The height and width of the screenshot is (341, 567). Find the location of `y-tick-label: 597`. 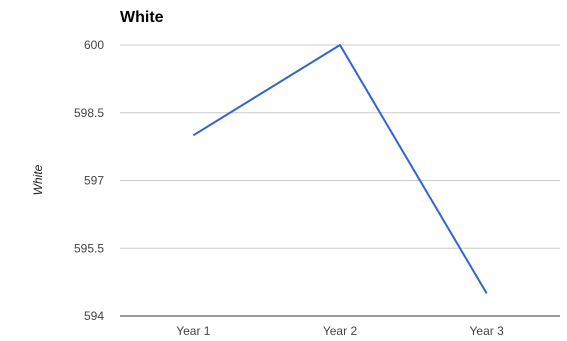

y-tick-label: 597 is located at coordinates (94, 181).